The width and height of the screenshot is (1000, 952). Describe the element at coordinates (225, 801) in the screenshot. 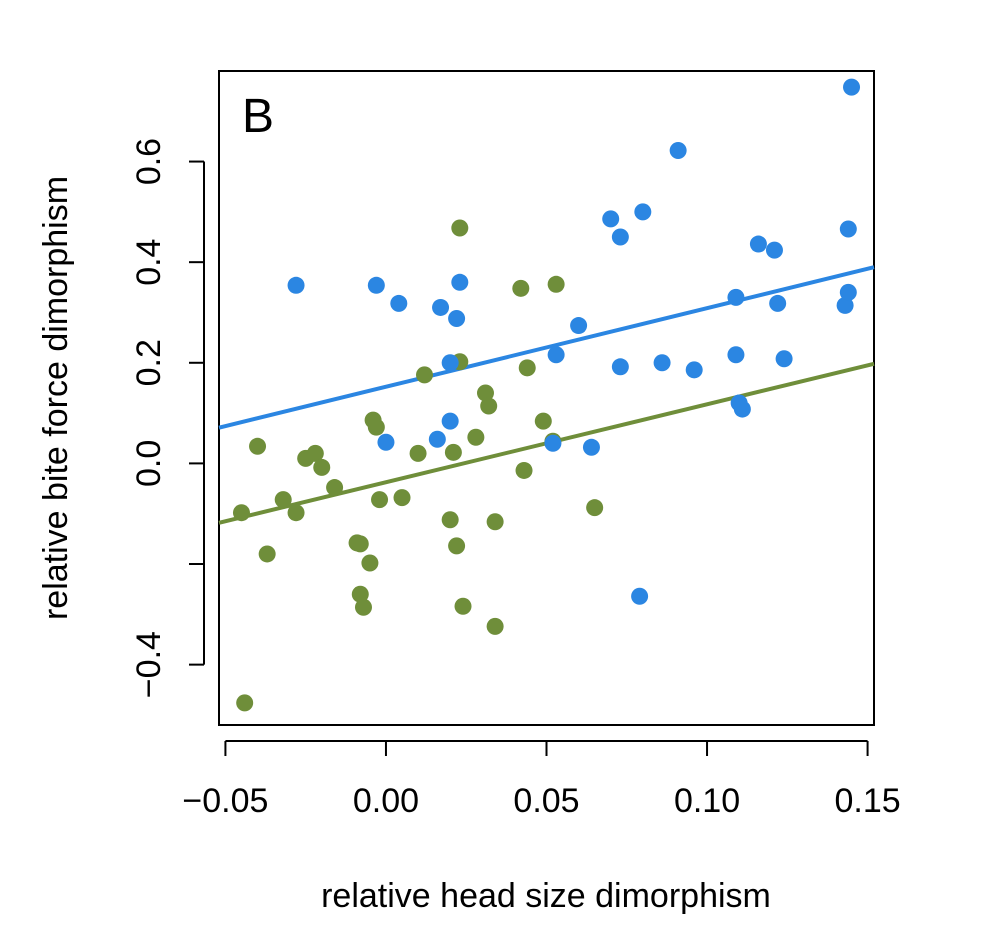

I see `x-tick-label: −0.05` at that location.